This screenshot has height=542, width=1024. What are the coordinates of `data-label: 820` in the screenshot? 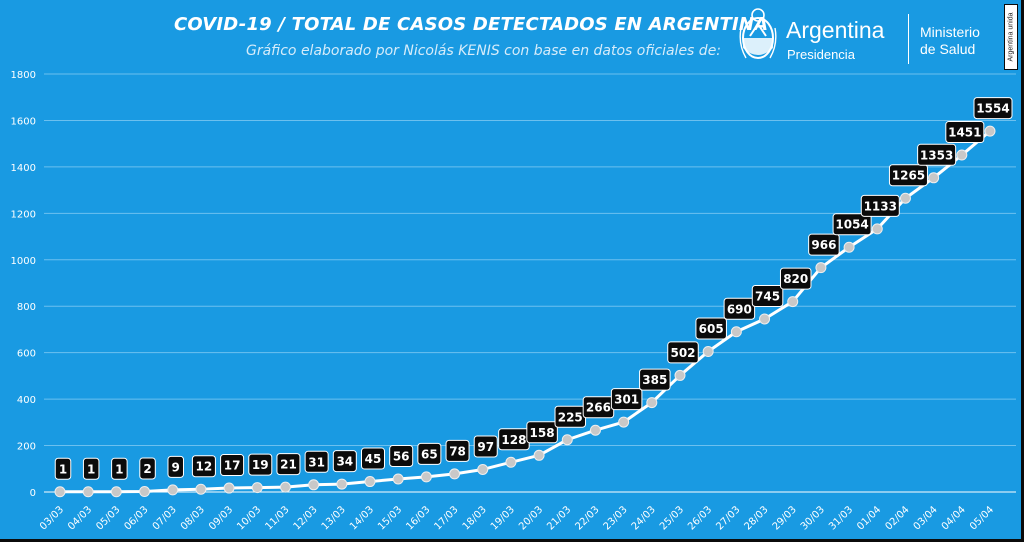 It's located at (795, 279).